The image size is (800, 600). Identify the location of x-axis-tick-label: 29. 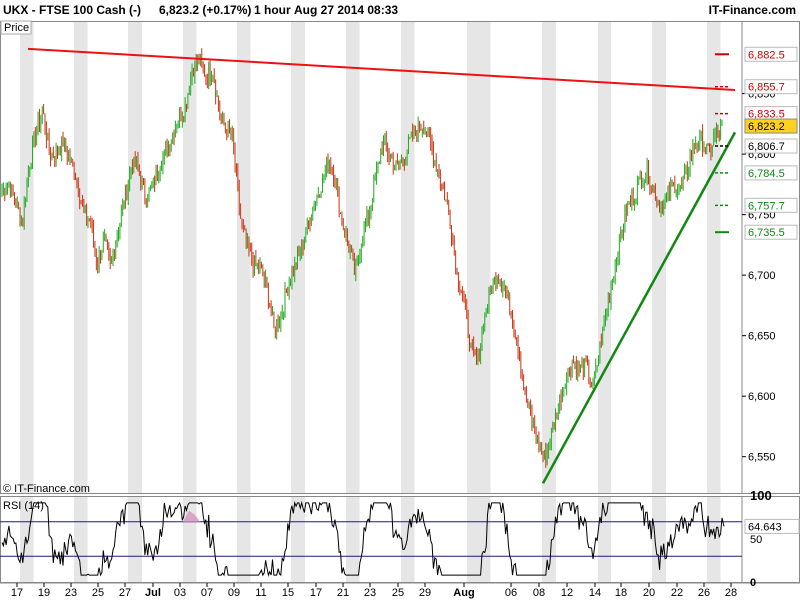
(425, 593).